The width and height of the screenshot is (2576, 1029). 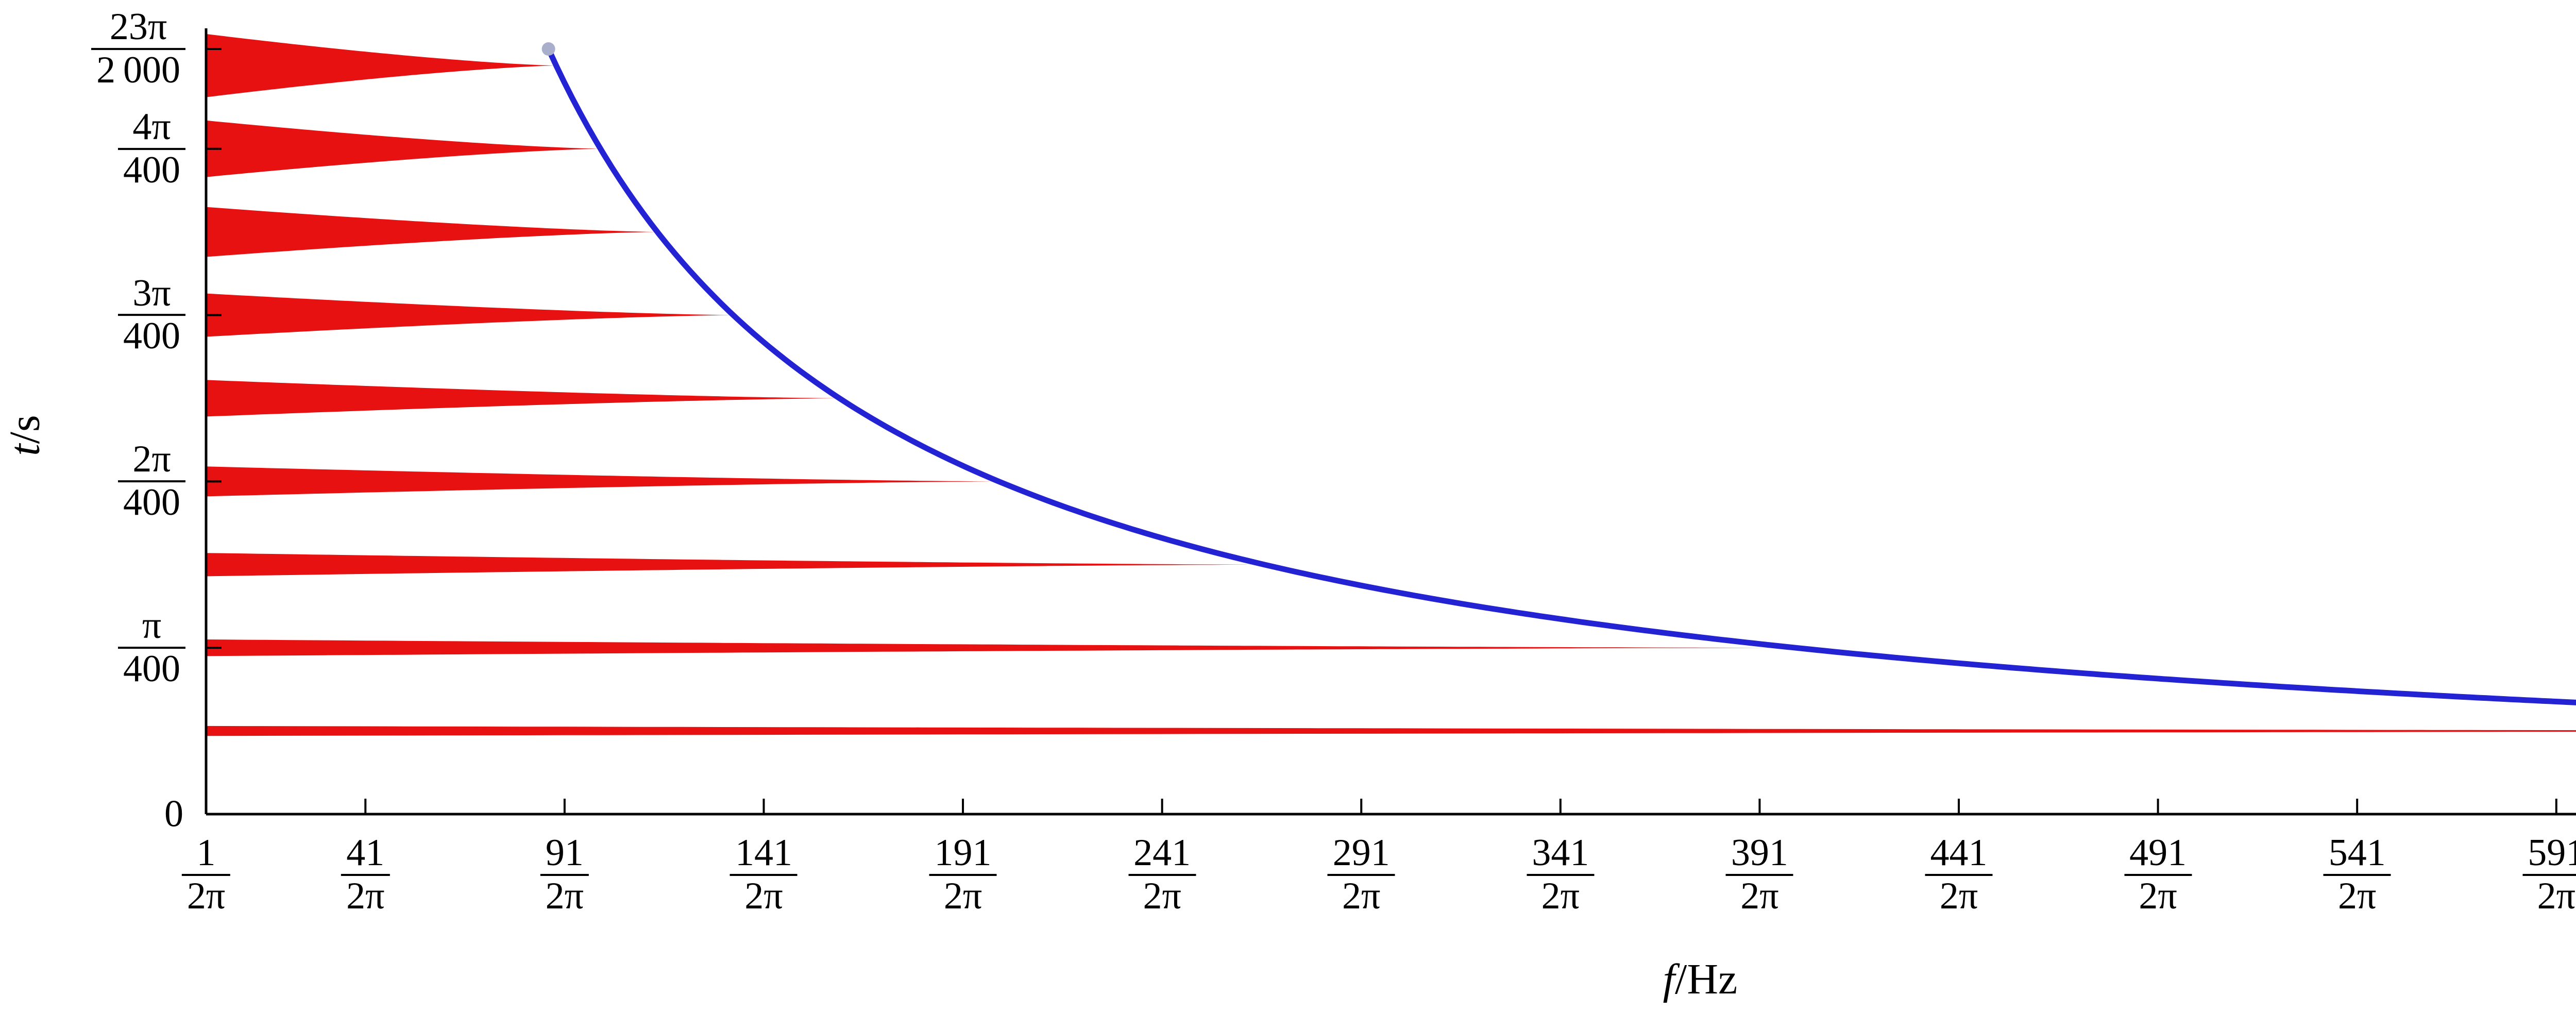 What do you see at coordinates (138, 28) in the screenshot?
I see `y-tick-numerator: 23π` at bounding box center [138, 28].